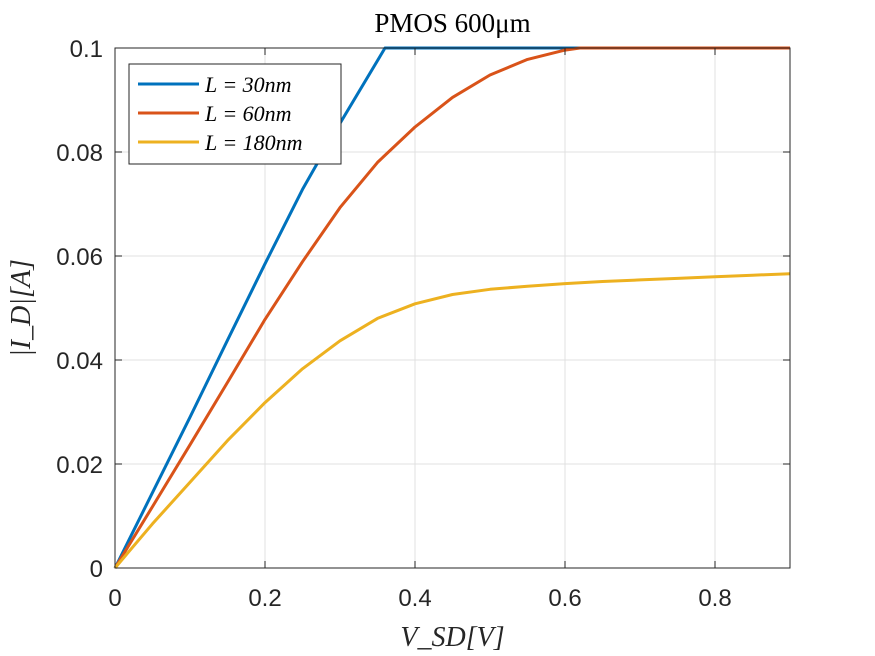  What do you see at coordinates (714, 598) in the screenshot?
I see `x-tick-label: 0.8` at bounding box center [714, 598].